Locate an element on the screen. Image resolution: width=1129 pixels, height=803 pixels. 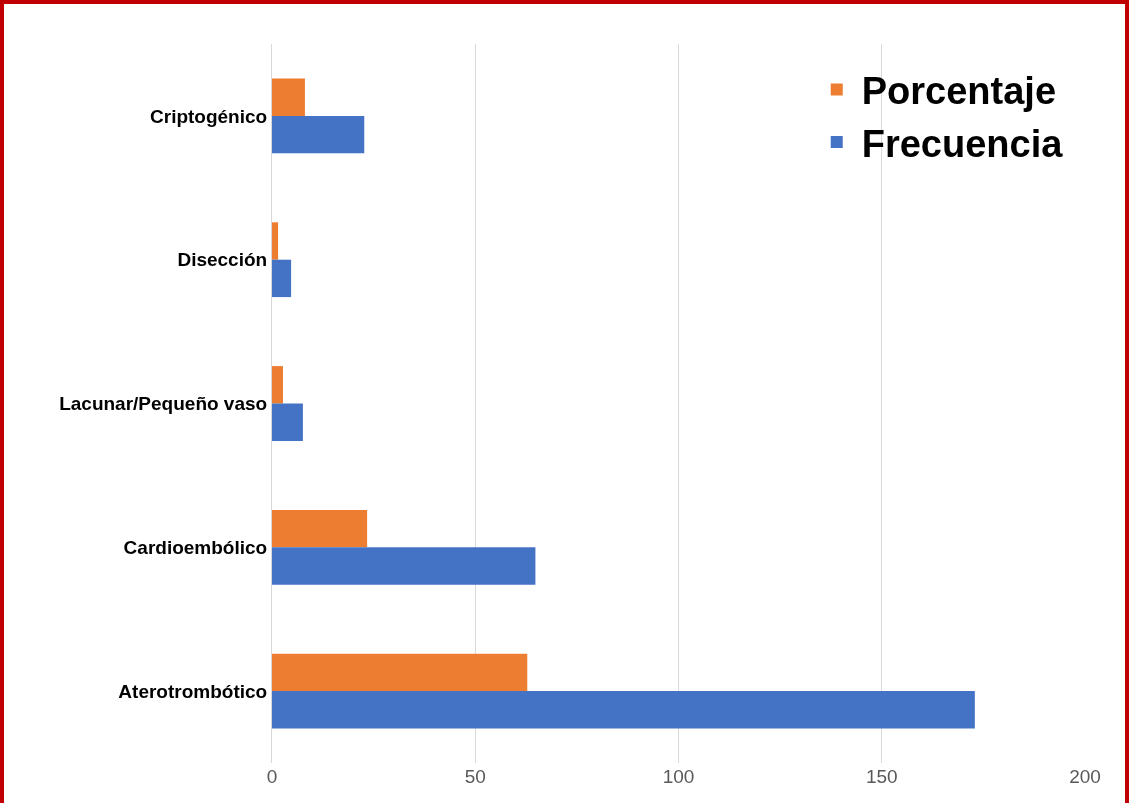
y-tick-label: Cardioembólico is located at coordinates (195, 547).